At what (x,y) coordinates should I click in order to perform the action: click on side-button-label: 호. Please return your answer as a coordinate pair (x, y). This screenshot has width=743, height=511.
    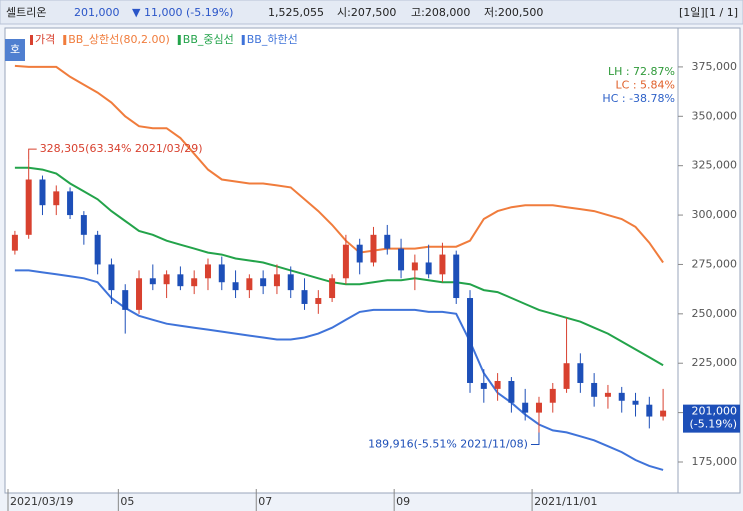
    Looking at the image, I should click on (15, 49).